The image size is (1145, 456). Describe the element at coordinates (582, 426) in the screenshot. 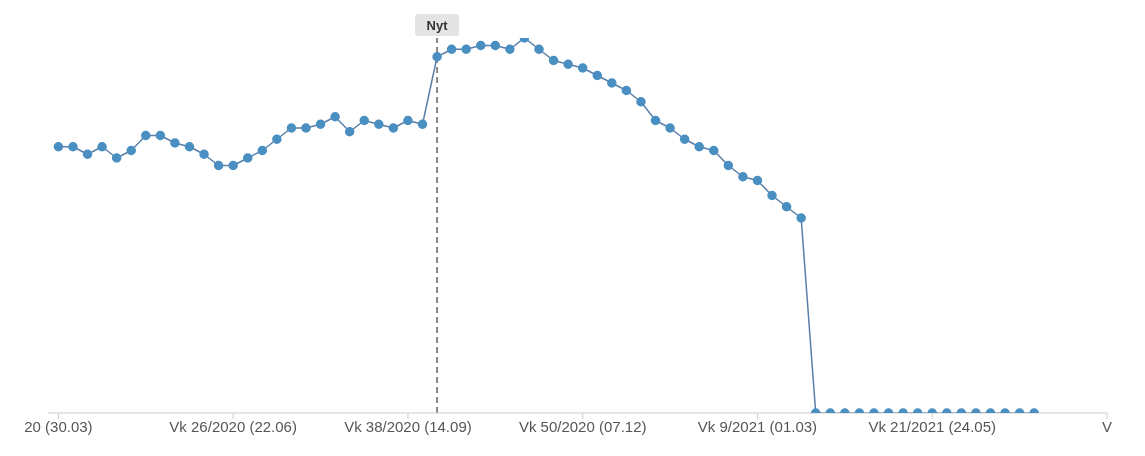

I see `x-tick-label: Vk 50/2020 (07.12)` at that location.